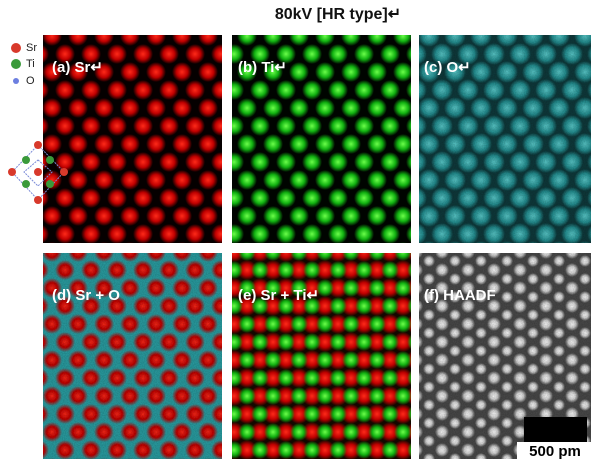 The width and height of the screenshot is (591, 459). What do you see at coordinates (77, 67) in the screenshot?
I see `panel-label: (a) Sr↵` at bounding box center [77, 67].